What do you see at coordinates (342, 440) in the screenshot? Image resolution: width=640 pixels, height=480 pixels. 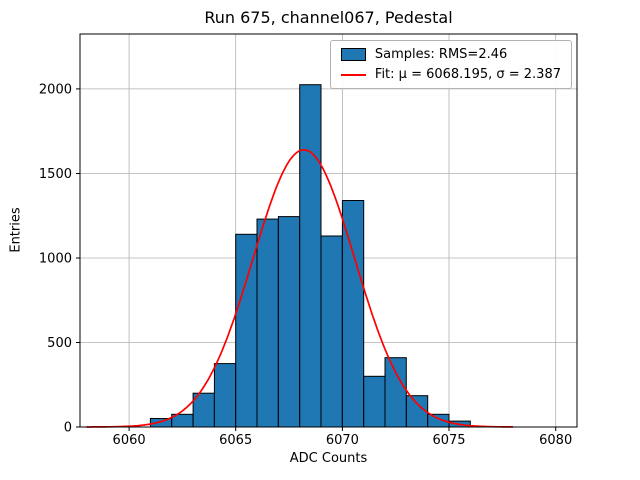 I see `x-tick-label: 6070` at bounding box center [342, 440].